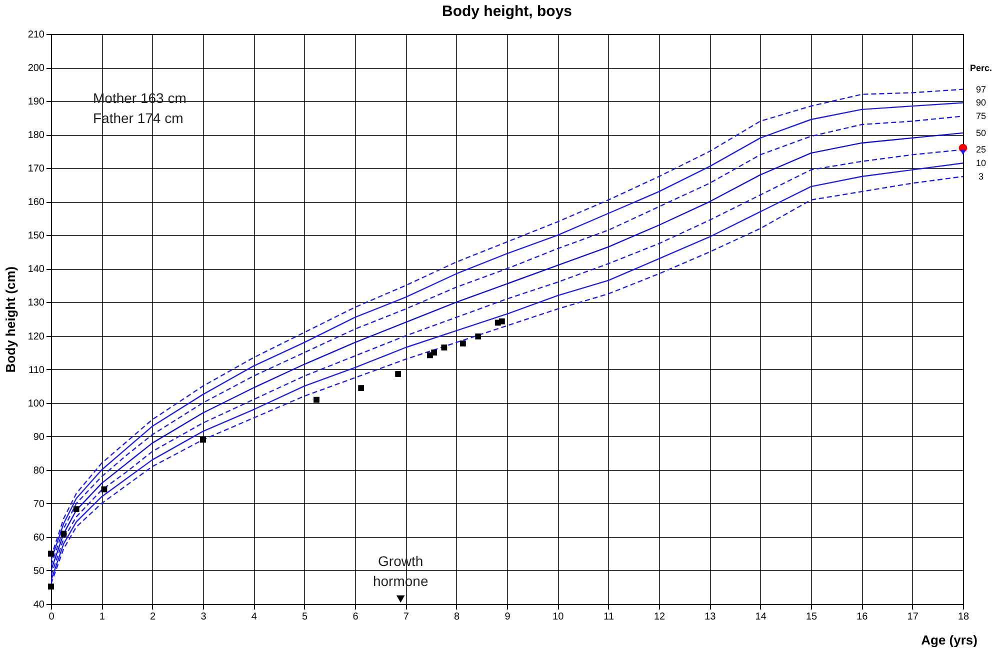 The width and height of the screenshot is (995, 653). What do you see at coordinates (51, 617) in the screenshot?
I see `x-tick-label: 0` at bounding box center [51, 617].